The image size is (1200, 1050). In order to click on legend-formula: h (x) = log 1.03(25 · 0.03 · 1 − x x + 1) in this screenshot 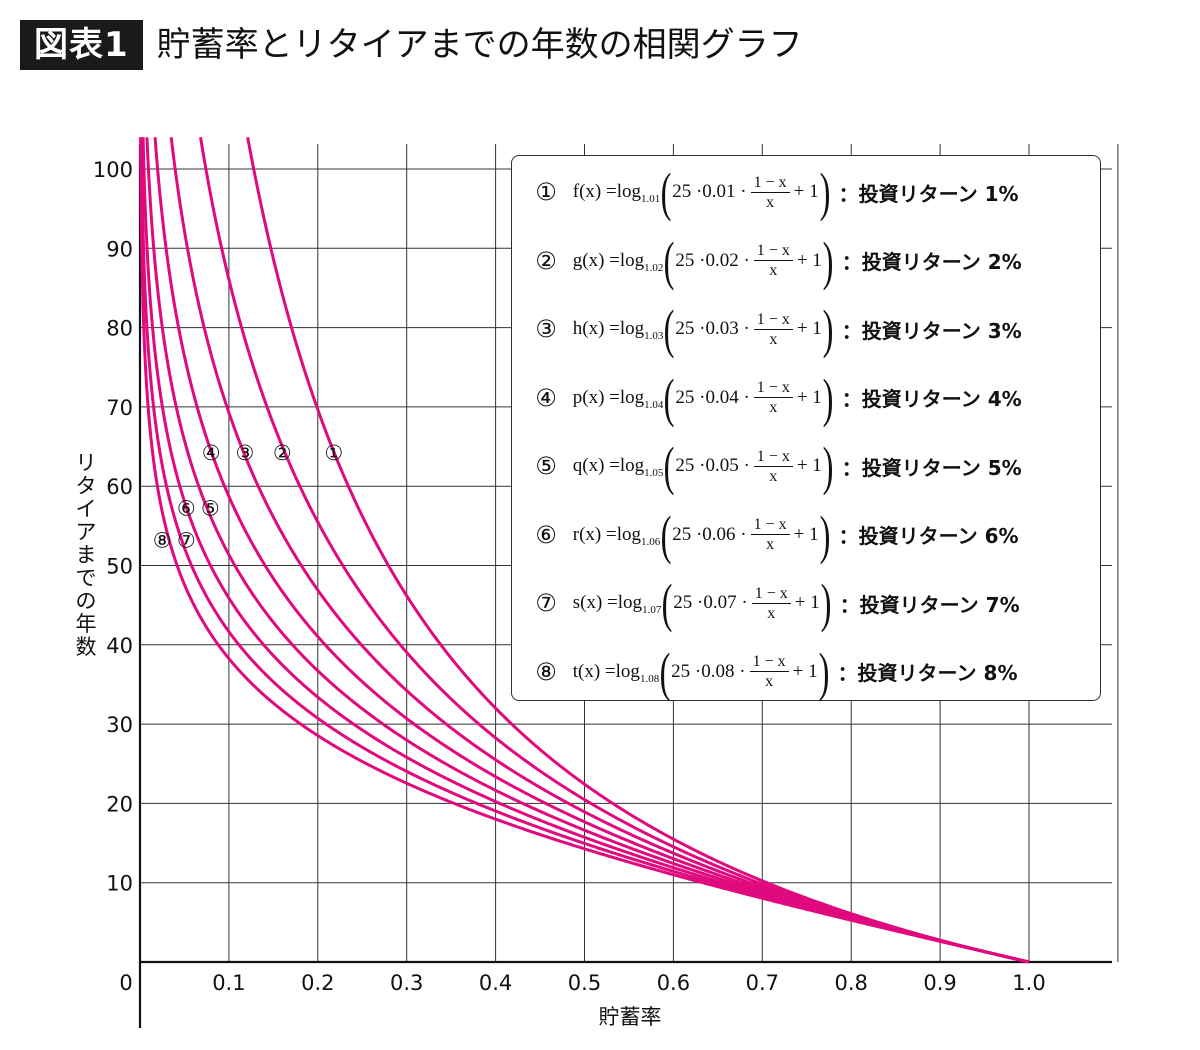, I will do `click(701, 329)`.